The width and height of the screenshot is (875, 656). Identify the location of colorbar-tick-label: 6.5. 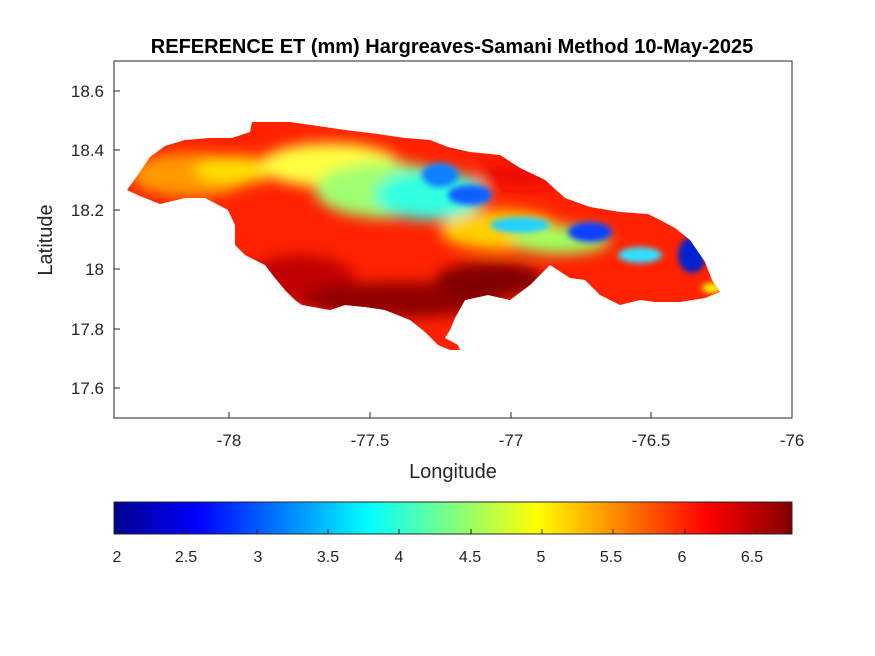
(752, 557).